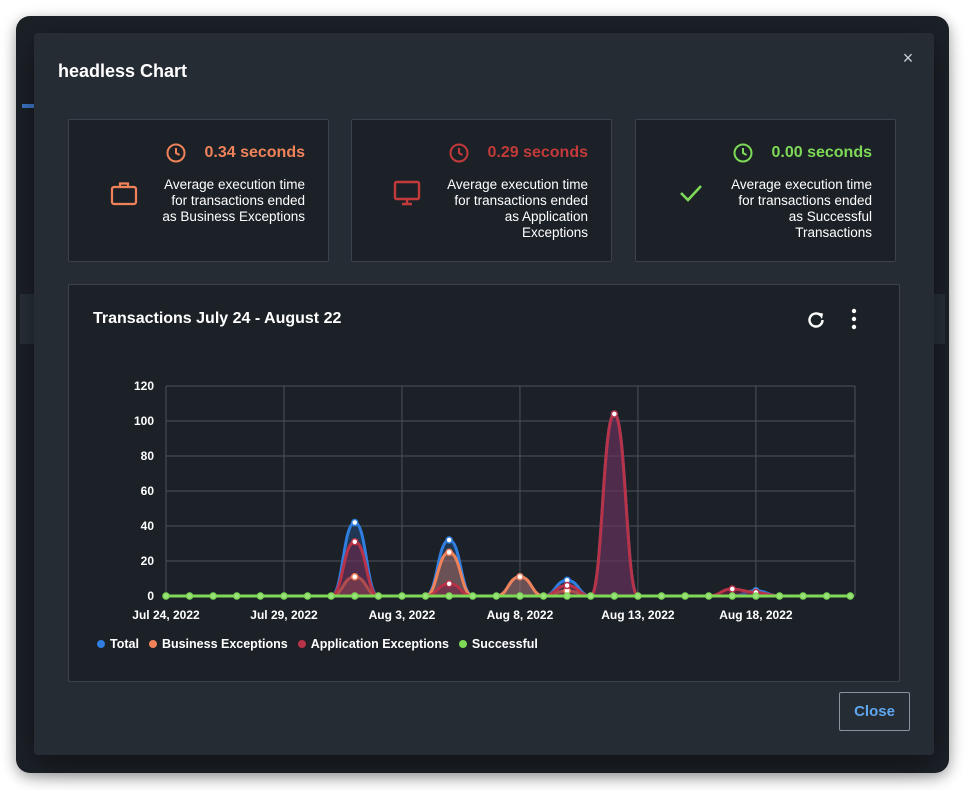  What do you see at coordinates (123, 71) in the screenshot?
I see `modal-title: headless Chart` at bounding box center [123, 71].